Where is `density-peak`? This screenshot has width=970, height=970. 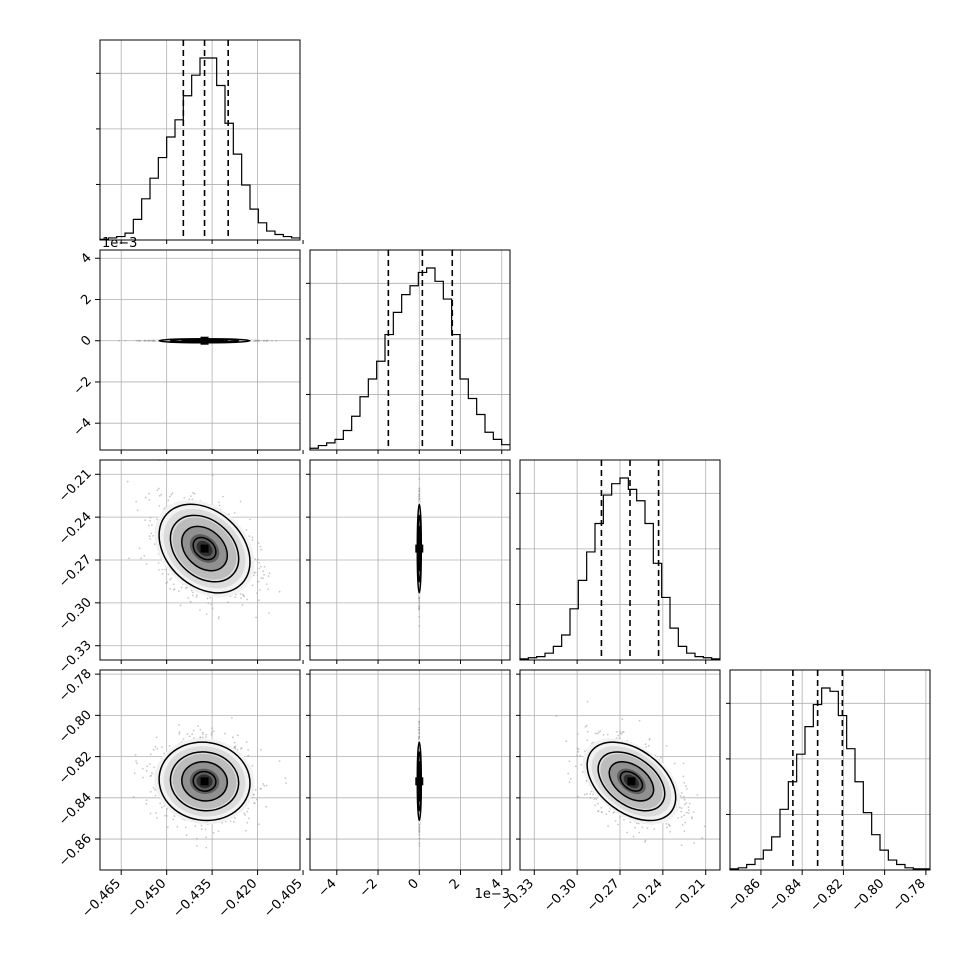
density-peak is located at coordinates (204, 548).